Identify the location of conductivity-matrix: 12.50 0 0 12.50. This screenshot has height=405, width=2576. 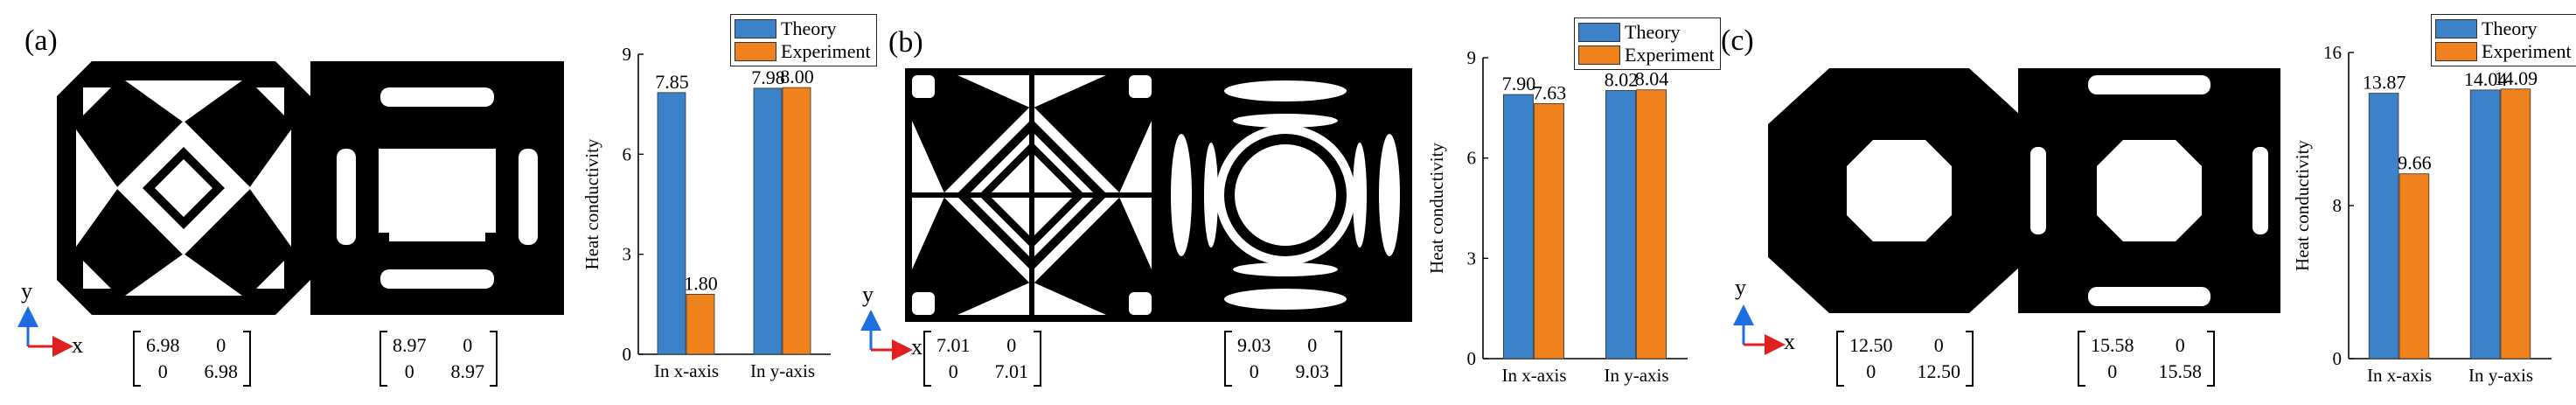
(1905, 359).